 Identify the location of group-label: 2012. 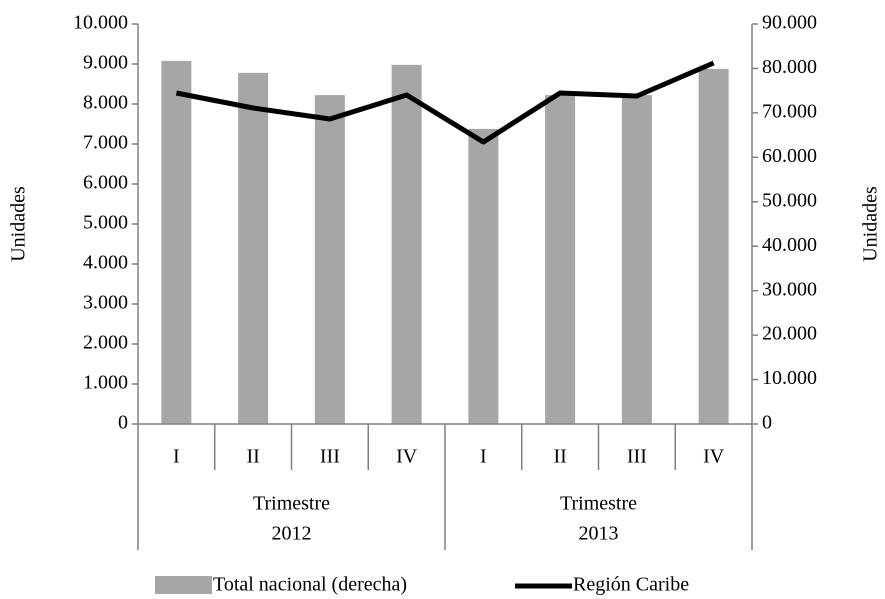
(292, 534).